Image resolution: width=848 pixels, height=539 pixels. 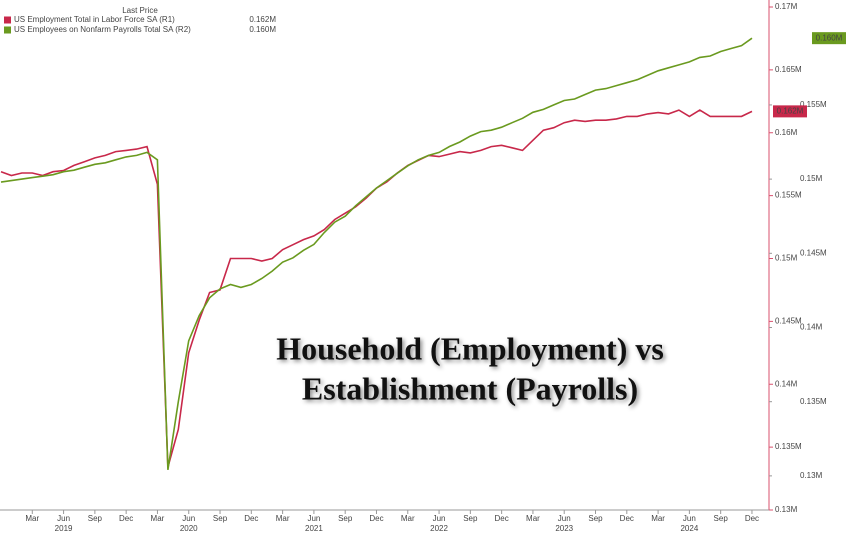 I want to click on y2-tick-label: 0.15M, so click(x=811, y=178).